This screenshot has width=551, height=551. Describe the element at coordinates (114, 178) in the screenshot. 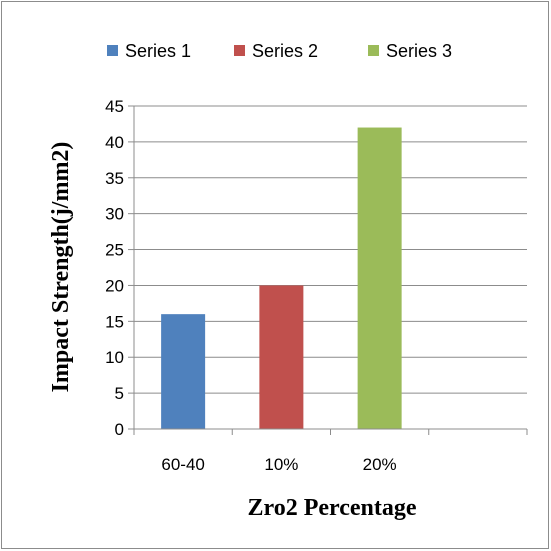

I see `y-tick-label: 35` at that location.